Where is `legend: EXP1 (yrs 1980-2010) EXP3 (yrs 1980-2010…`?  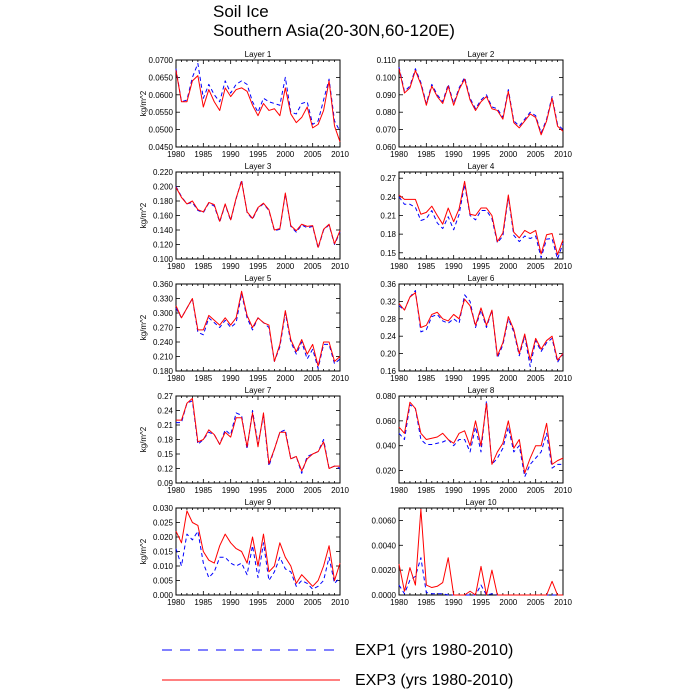 legend: EXP1 (yrs 1980-2010) EXP3 (yrs 1980-2010… is located at coordinates (337, 665).